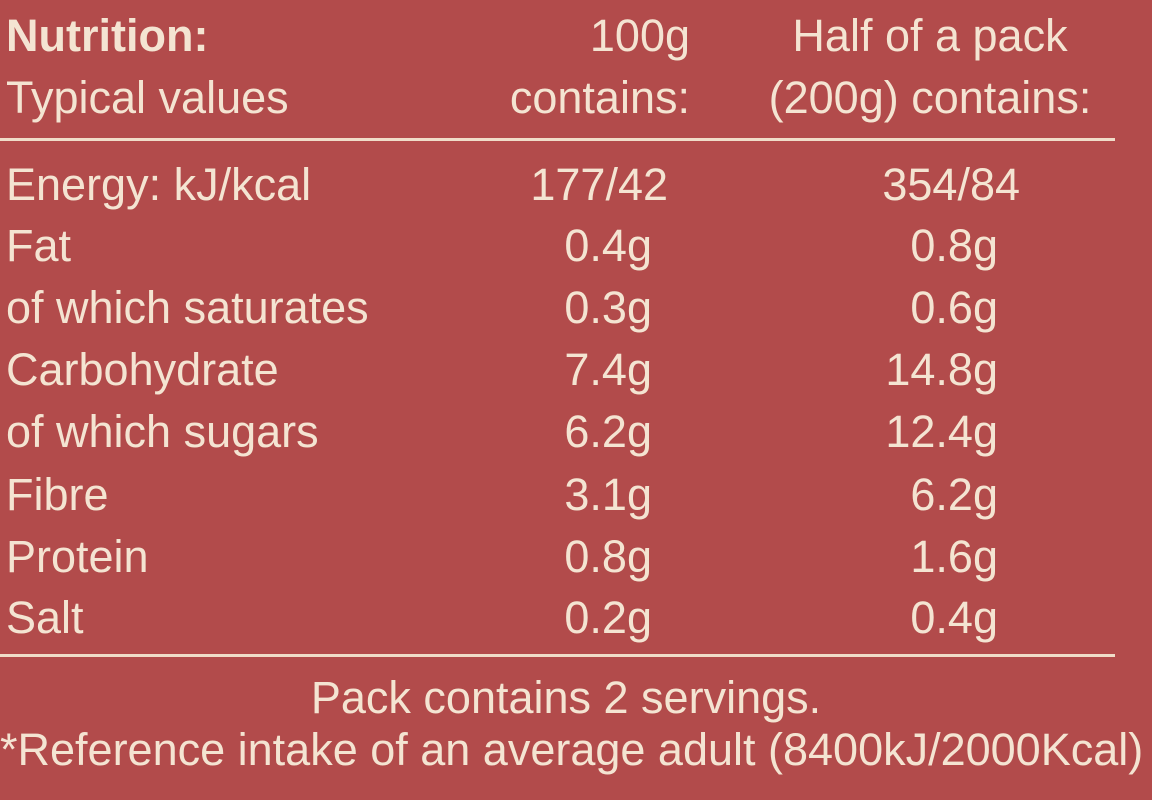 The image size is (1152, 800). Describe the element at coordinates (954, 307) in the screenshot. I see `per-serving-value: 0.6g` at that location.